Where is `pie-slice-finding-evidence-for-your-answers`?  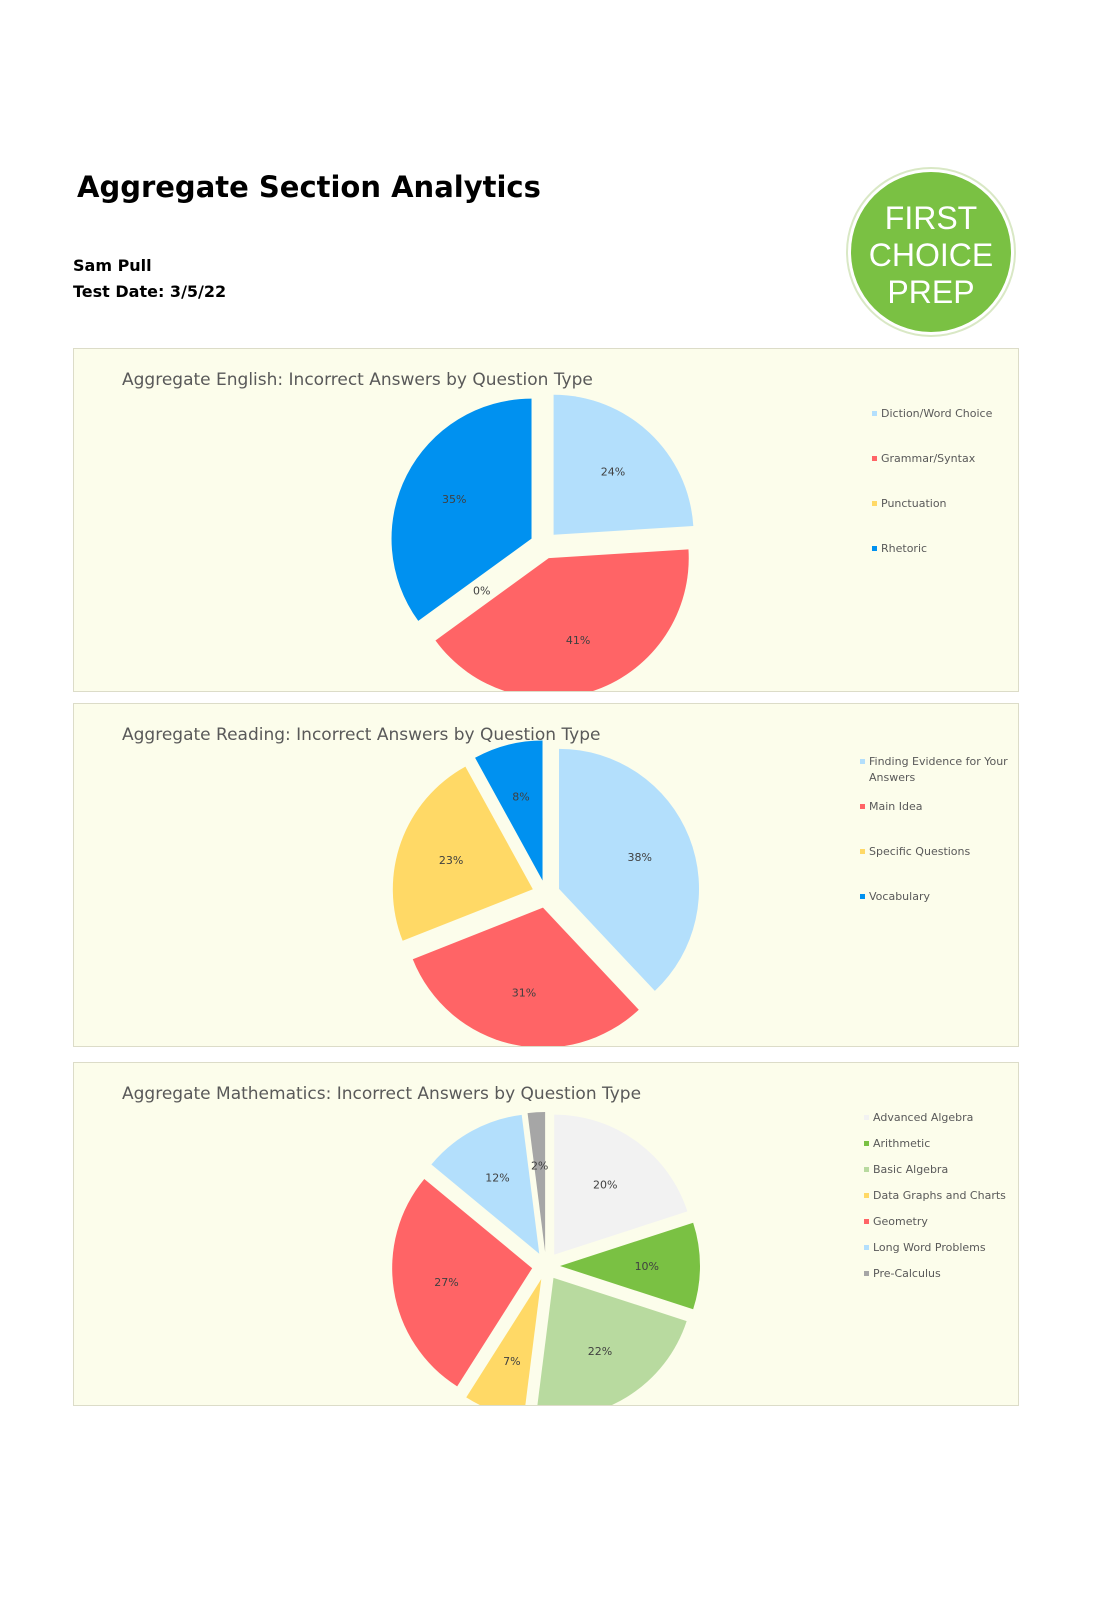 pie-slice-finding-evidence-for-your-answers is located at coordinates (629, 869).